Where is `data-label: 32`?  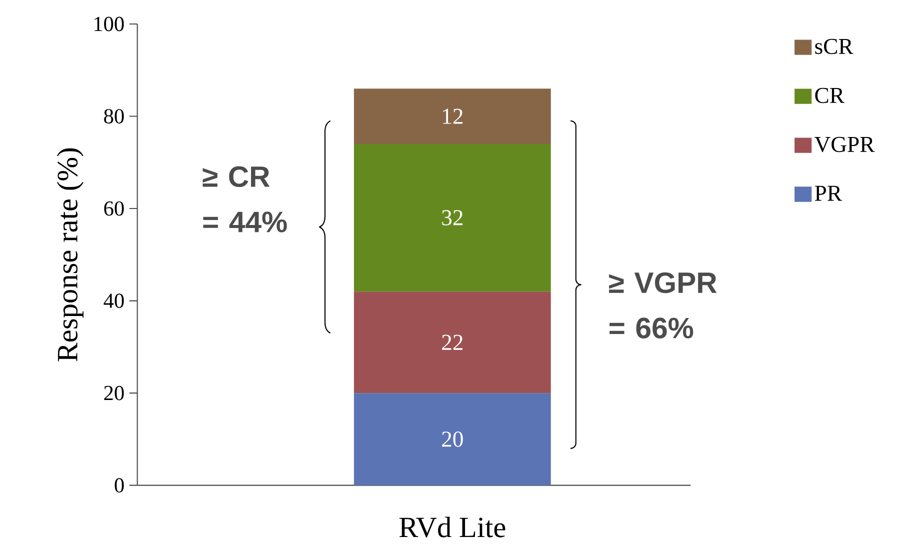
data-label: 32 is located at coordinates (452, 218).